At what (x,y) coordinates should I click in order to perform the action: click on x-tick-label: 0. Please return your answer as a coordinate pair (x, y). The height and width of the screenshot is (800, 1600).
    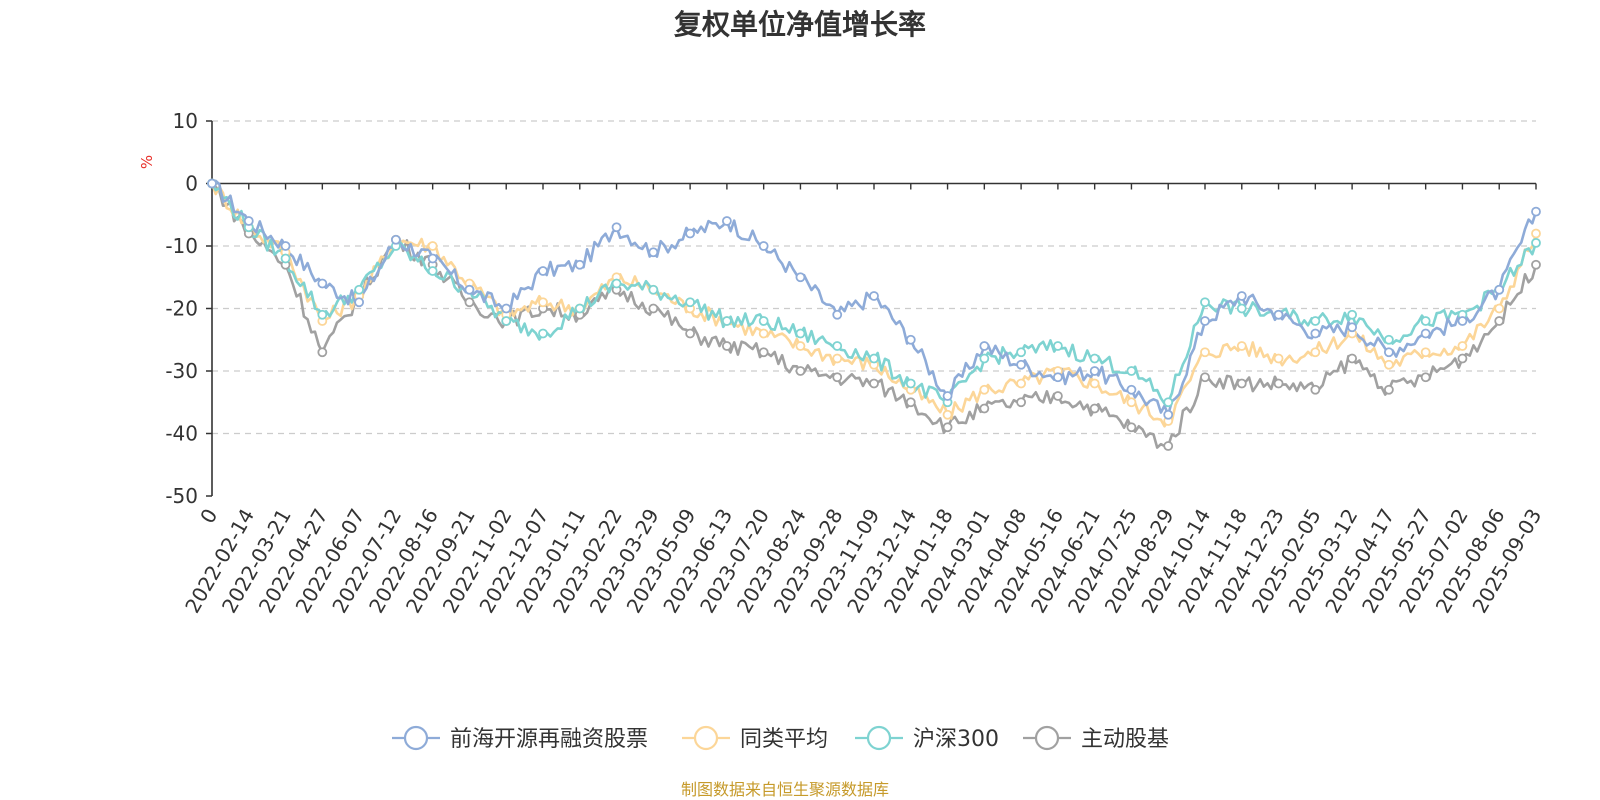
    Looking at the image, I should click on (208, 516).